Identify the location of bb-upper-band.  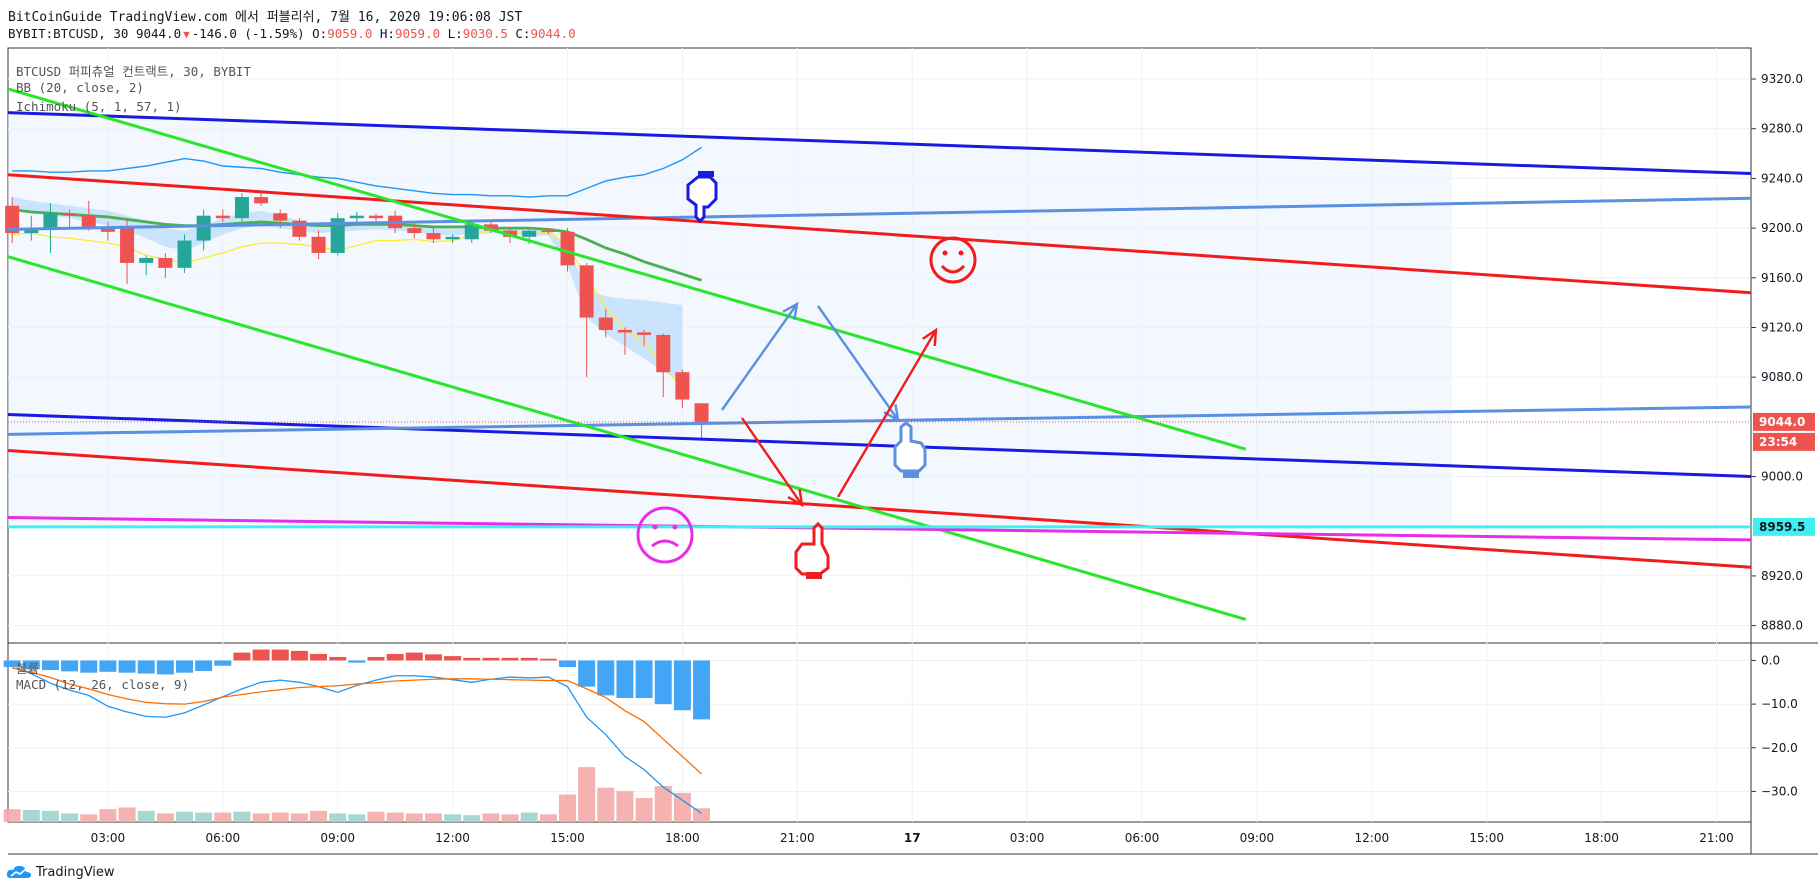
(357, 172).